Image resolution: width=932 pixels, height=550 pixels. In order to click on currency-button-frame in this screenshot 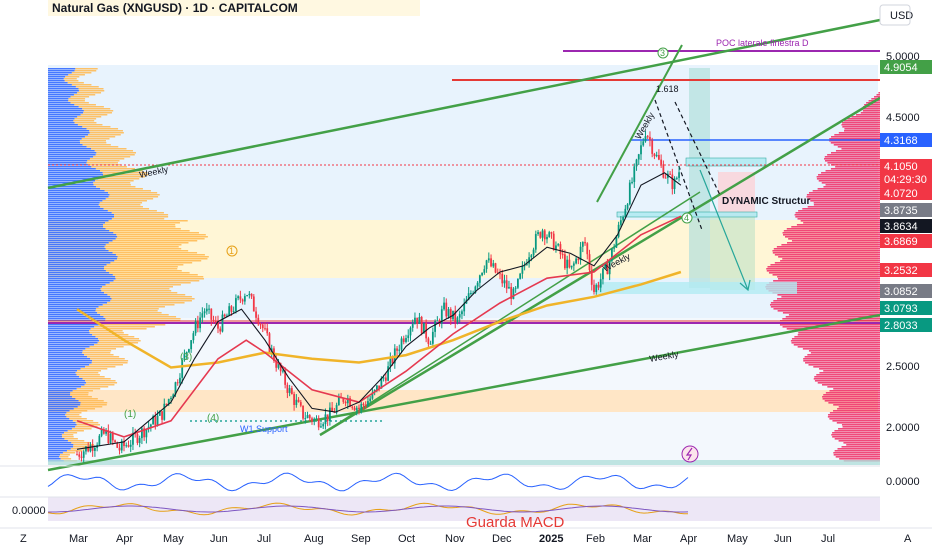, I will do `click(895, 15)`.